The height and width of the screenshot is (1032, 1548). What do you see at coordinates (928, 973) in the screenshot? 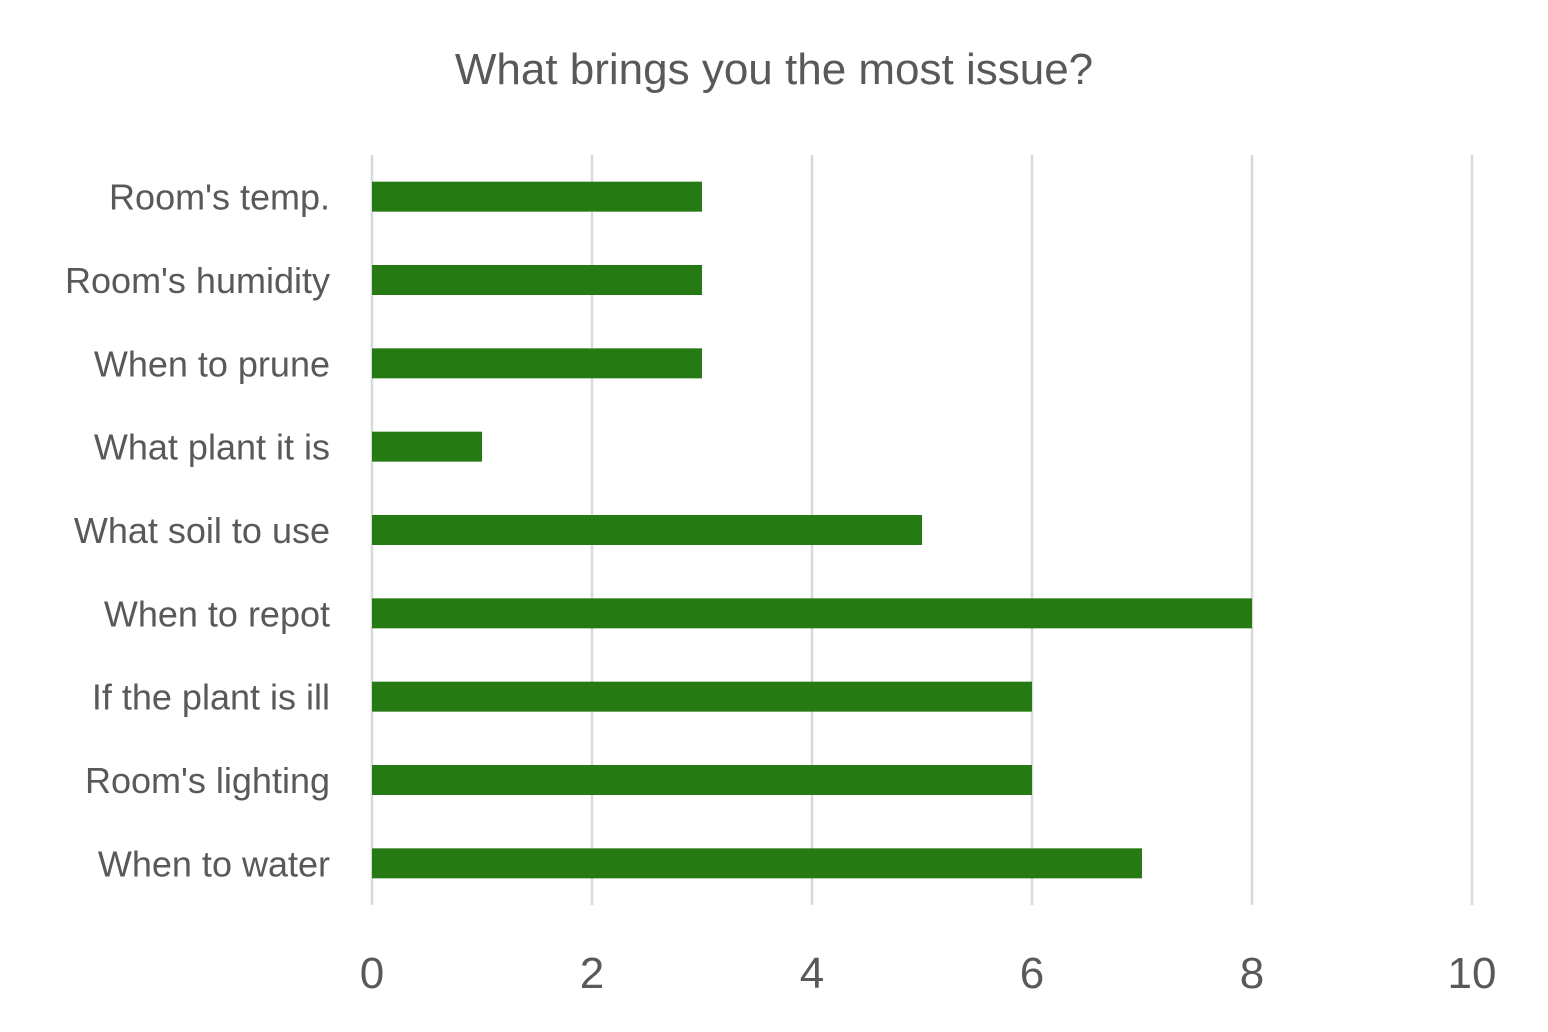
I see `x-tick-labels: 0 2 4 6 8 10` at bounding box center [928, 973].